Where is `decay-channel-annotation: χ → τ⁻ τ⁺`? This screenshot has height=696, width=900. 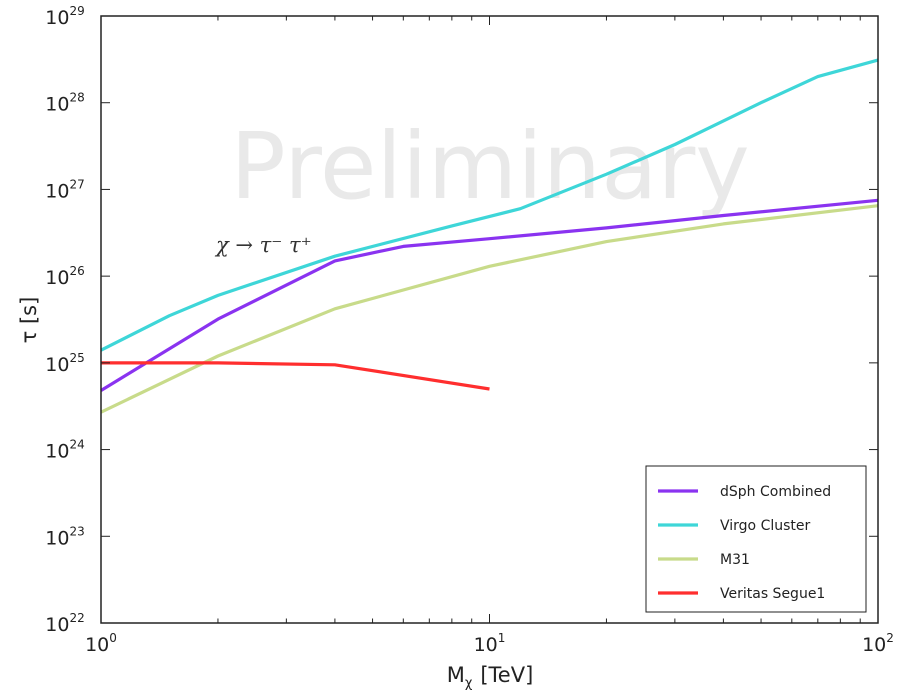 decay-channel-annotation: χ → τ⁻ τ⁺ is located at coordinates (263, 245).